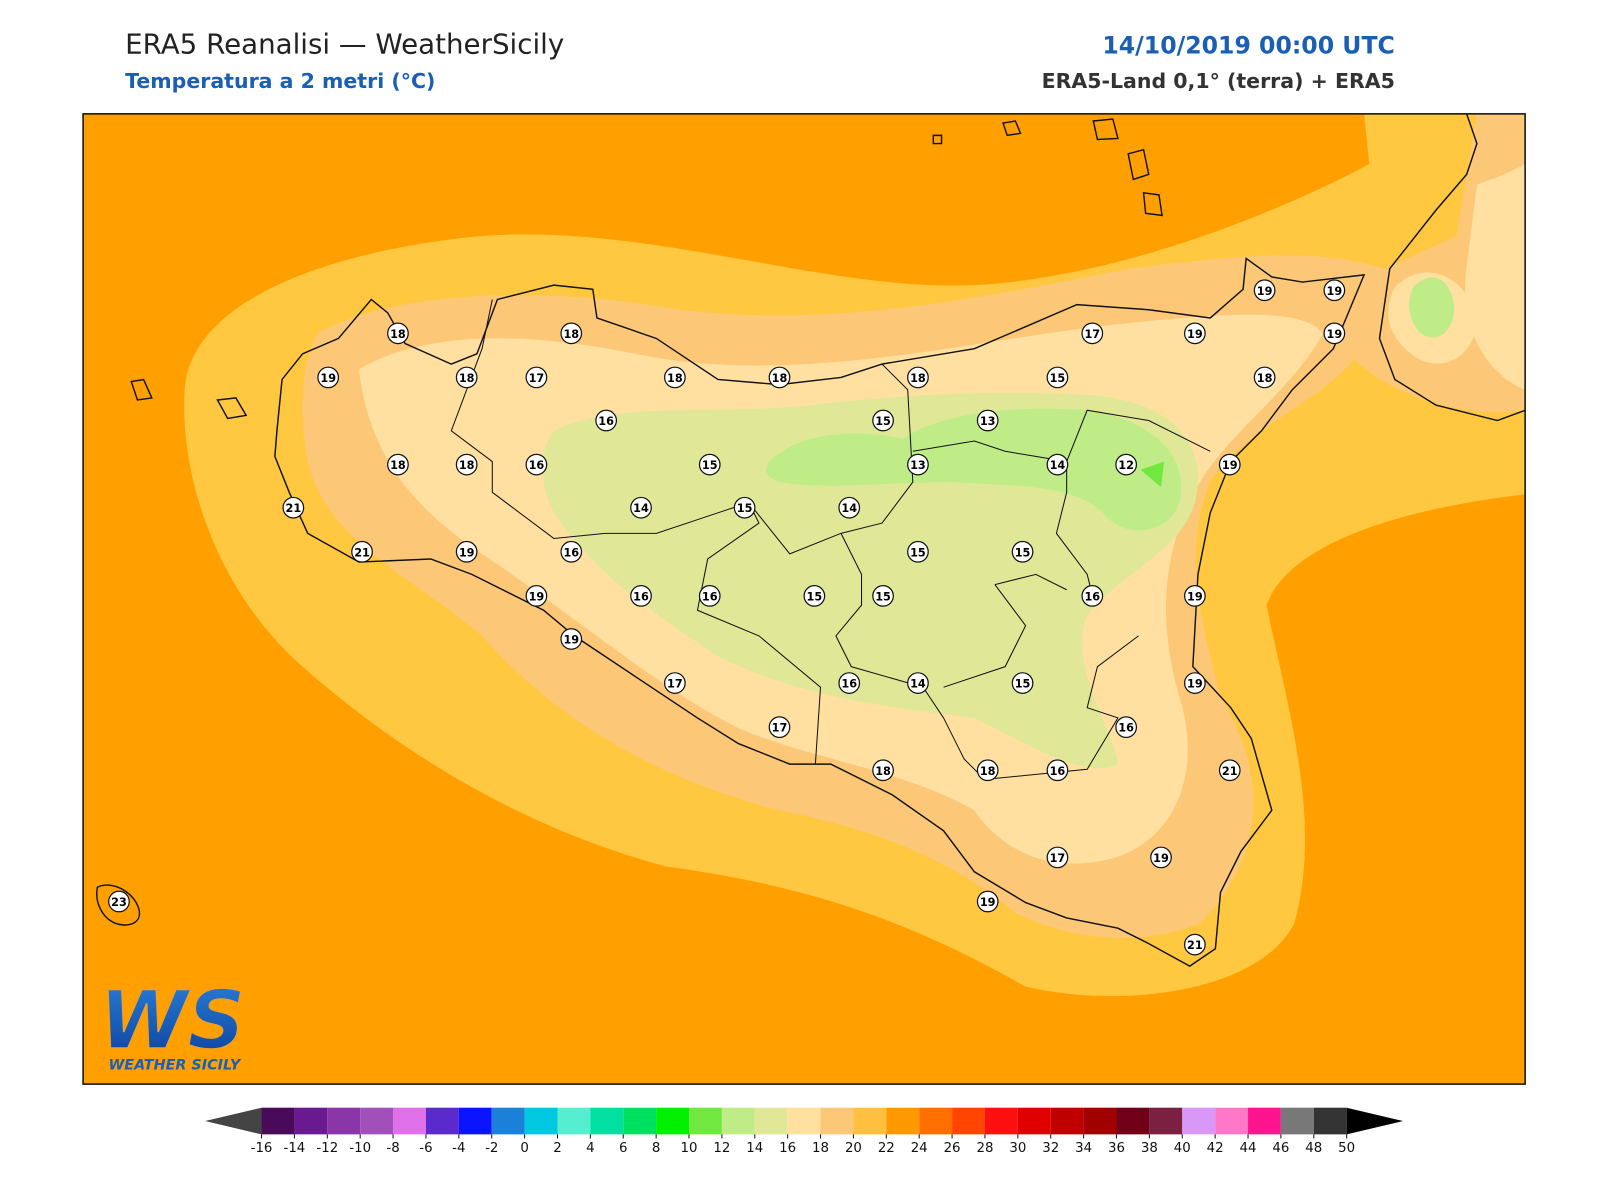 This screenshot has height=1200, width=1600. Describe the element at coordinates (886, 1148) in the screenshot. I see `colorbar-tick-label: 22` at that location.